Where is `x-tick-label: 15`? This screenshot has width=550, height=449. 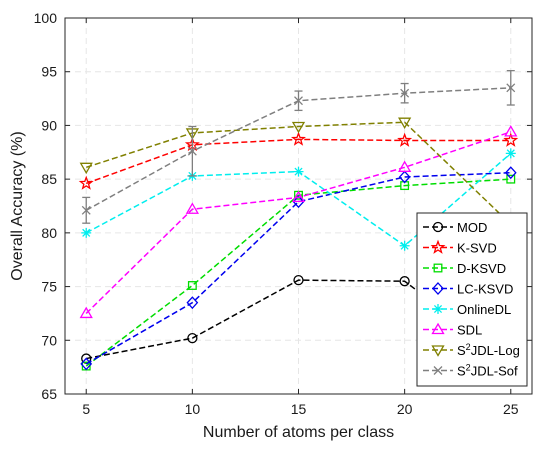 x-tick-label: 15 is located at coordinates (299, 409).